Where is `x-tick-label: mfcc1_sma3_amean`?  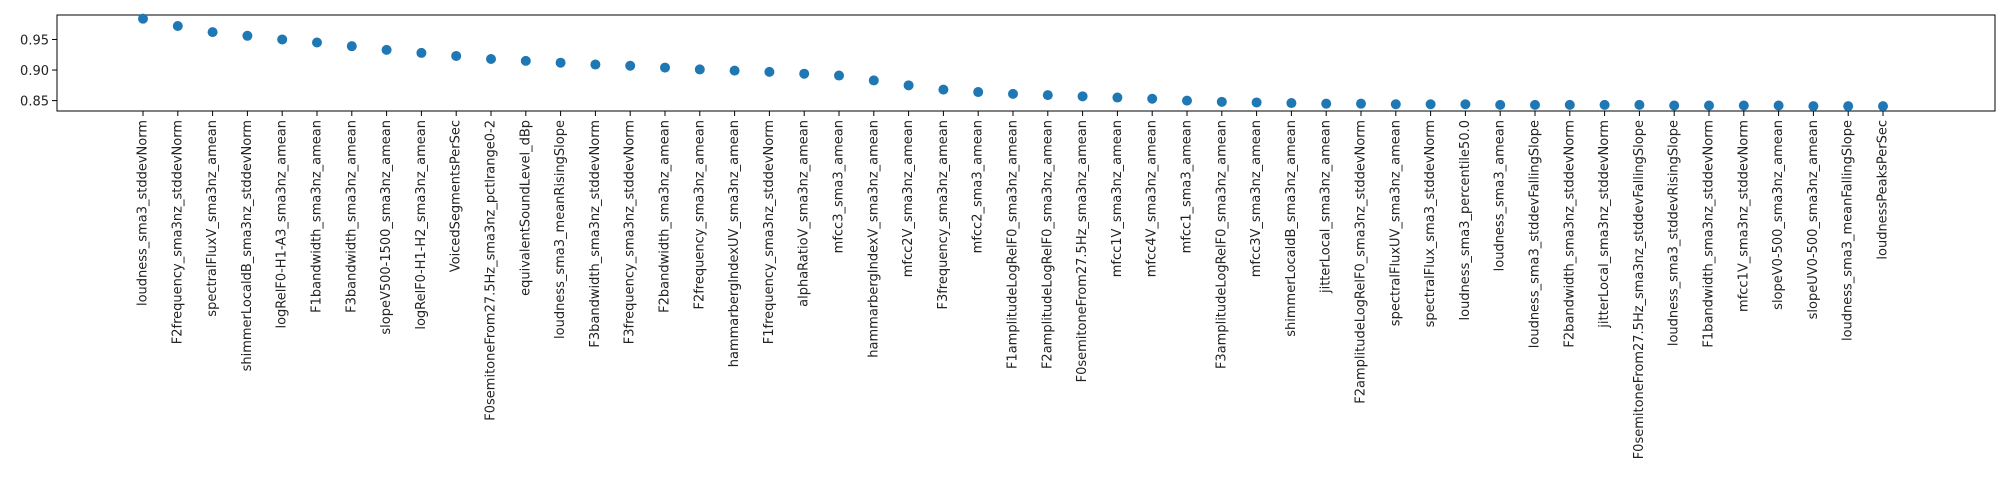
x-tick-label: mfcc1_sma3_amean is located at coordinates (1187, 186).